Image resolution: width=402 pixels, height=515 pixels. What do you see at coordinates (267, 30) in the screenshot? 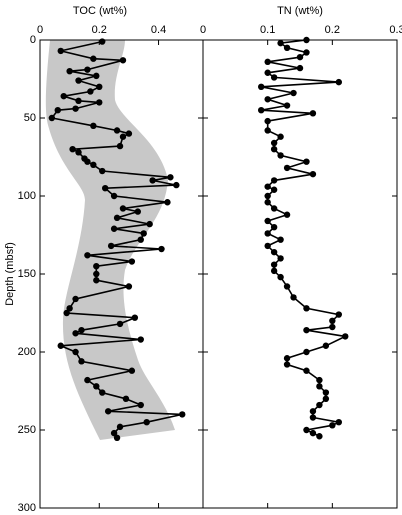
I see `x-tick-label: 0.1` at bounding box center [267, 30].